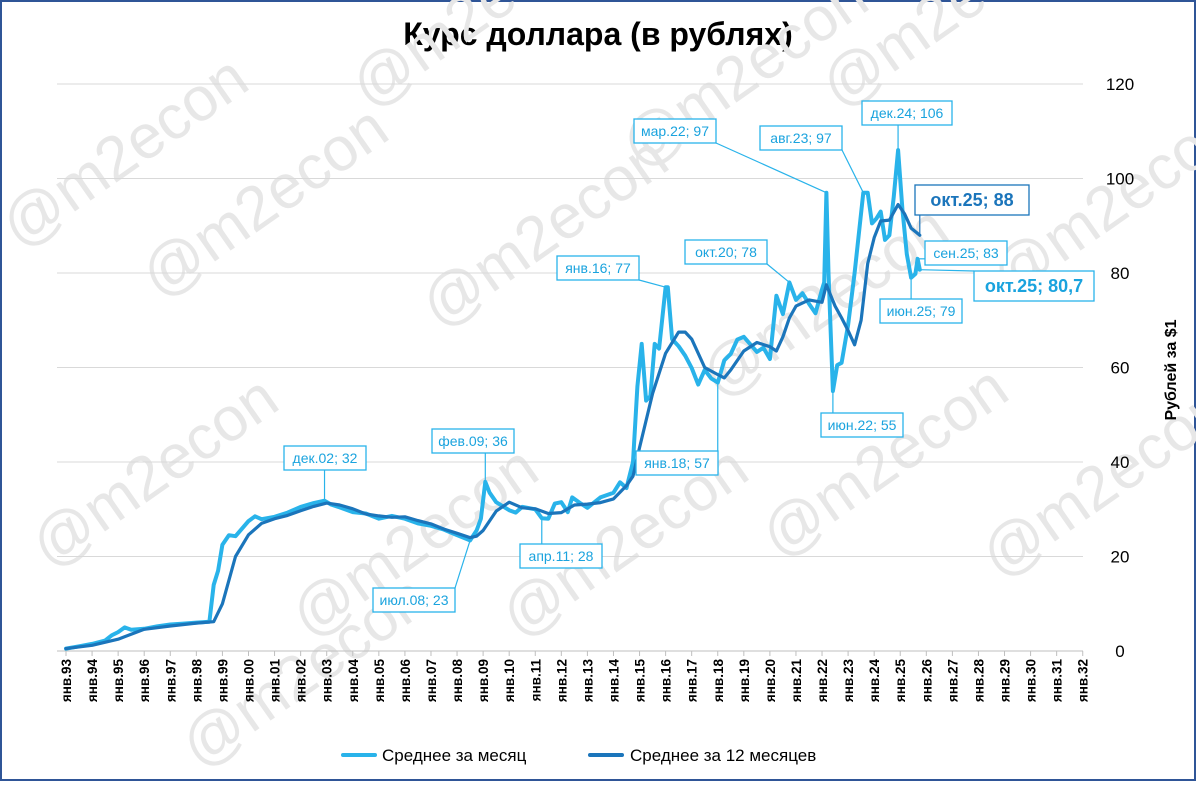  I want to click on annotation-label: дек.24; 106, so click(907, 113).